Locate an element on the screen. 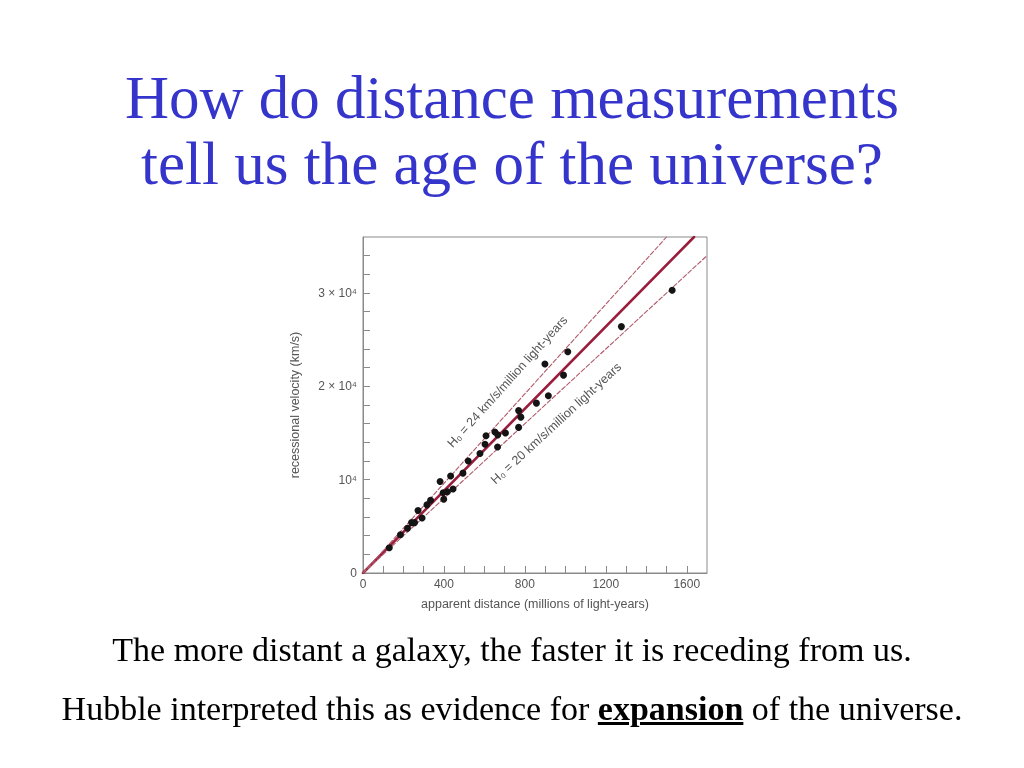 Image resolution: width=1024 pixels, height=768 pixels. chart-title: How do distance measurements tell us the age of the universe? is located at coordinates (512, 130).